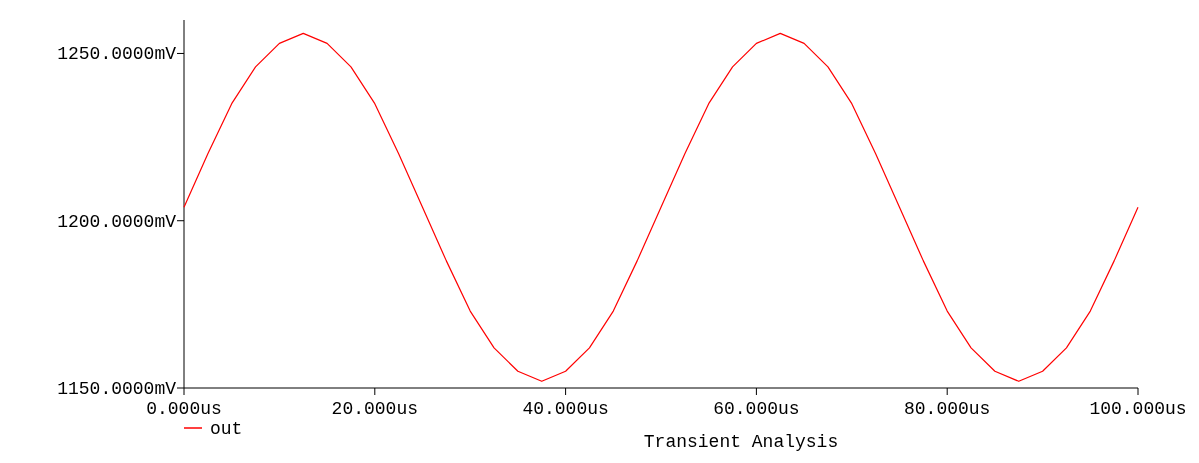 Image resolution: width=1199 pixels, height=463 pixels. What do you see at coordinates (375, 409) in the screenshot?
I see `x-tick-label: 20.000us` at bounding box center [375, 409].